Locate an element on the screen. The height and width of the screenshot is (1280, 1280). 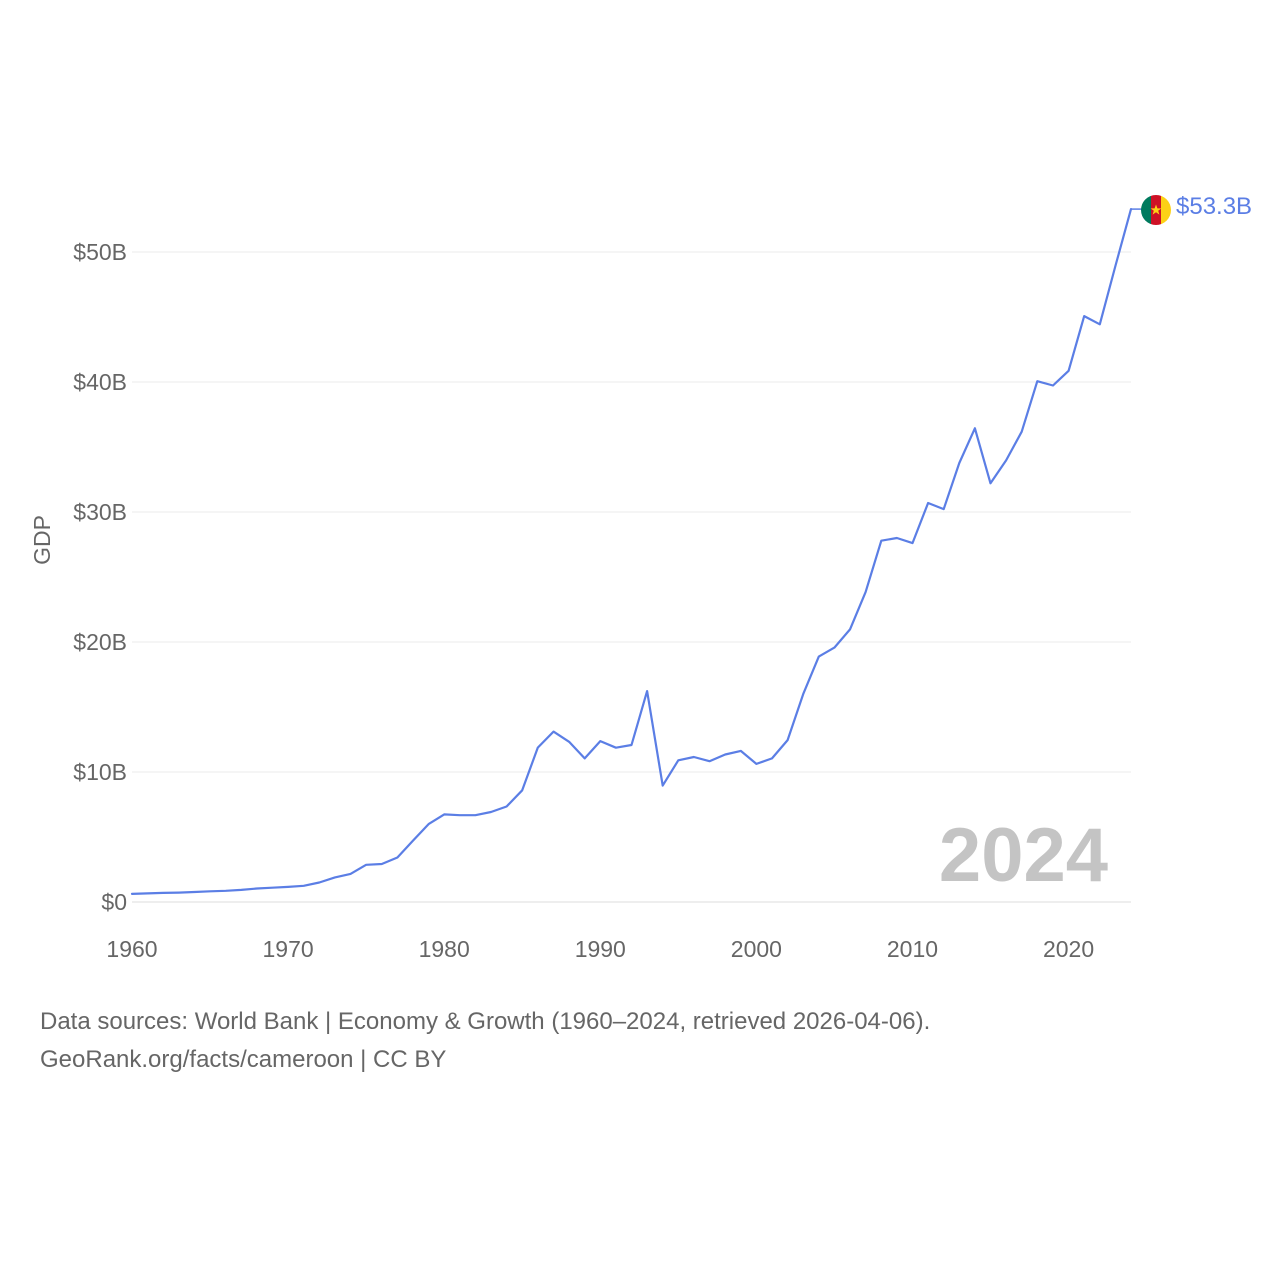
x-tick-label: 1990 is located at coordinates (600, 949).